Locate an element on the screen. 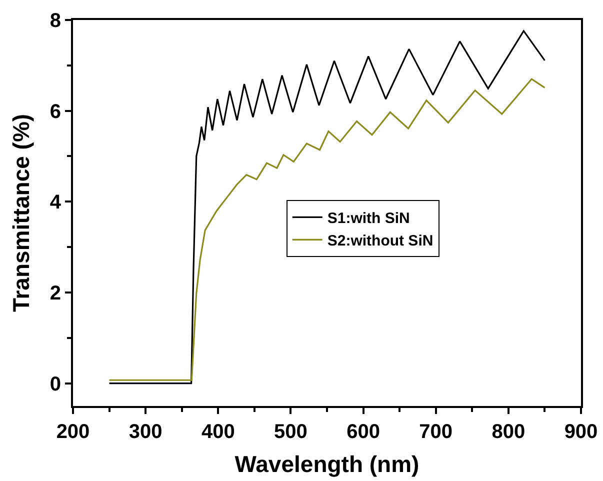 The image size is (603, 481). x-tick-label: 400 is located at coordinates (218, 432).